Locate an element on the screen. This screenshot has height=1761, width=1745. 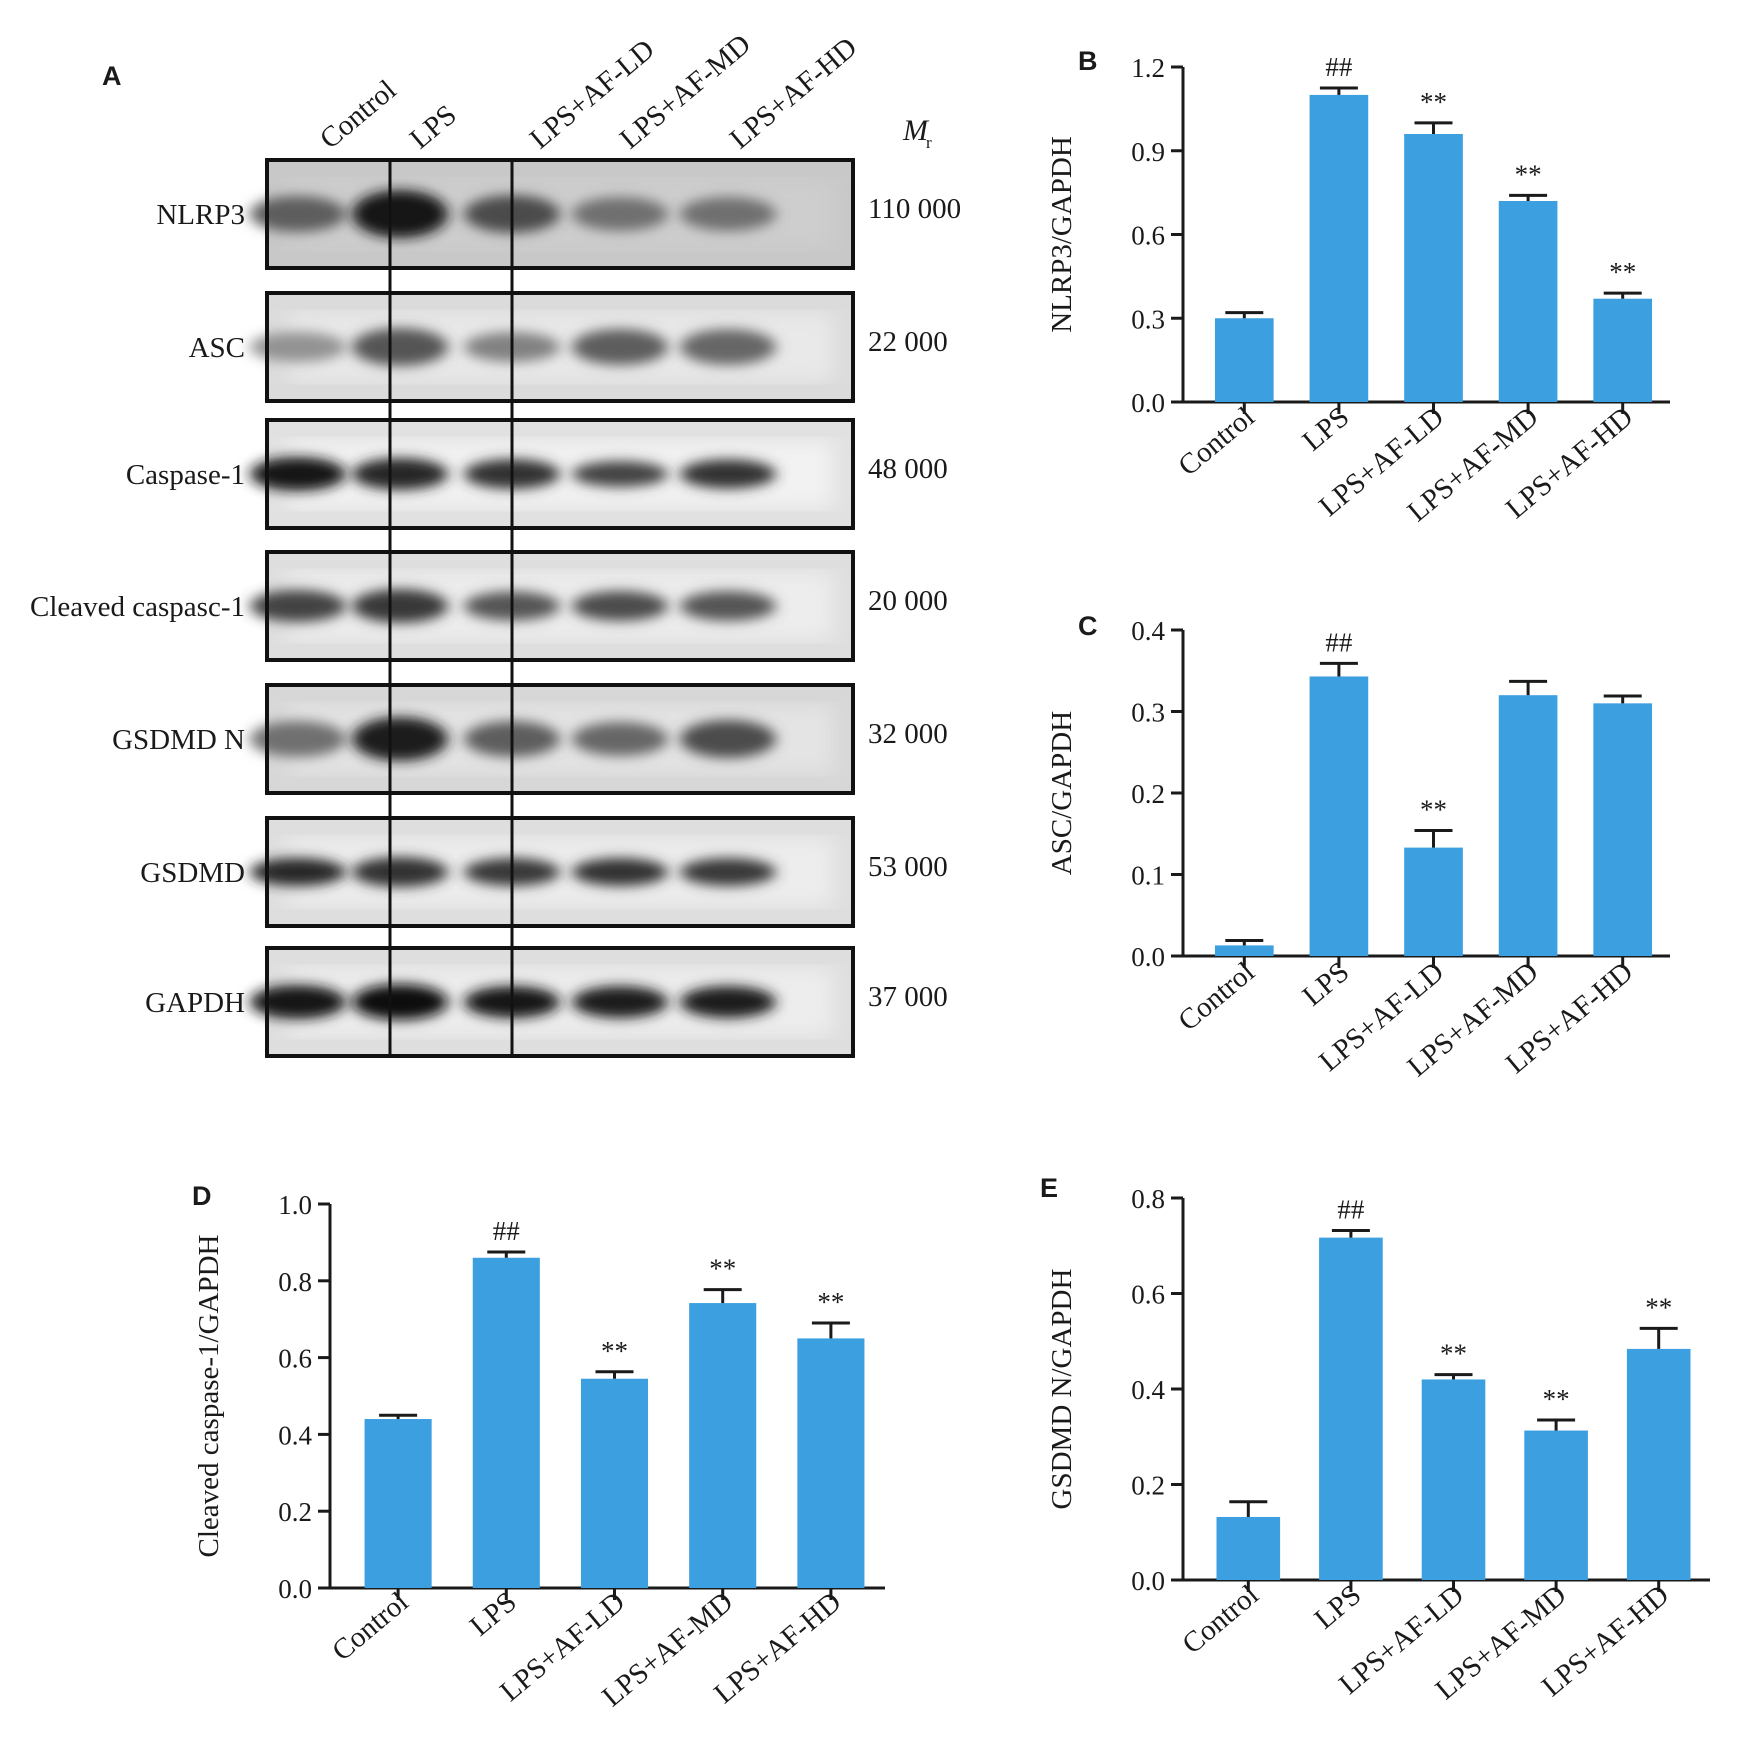
y-tick-label: 0.1 is located at coordinates (1148, 876).